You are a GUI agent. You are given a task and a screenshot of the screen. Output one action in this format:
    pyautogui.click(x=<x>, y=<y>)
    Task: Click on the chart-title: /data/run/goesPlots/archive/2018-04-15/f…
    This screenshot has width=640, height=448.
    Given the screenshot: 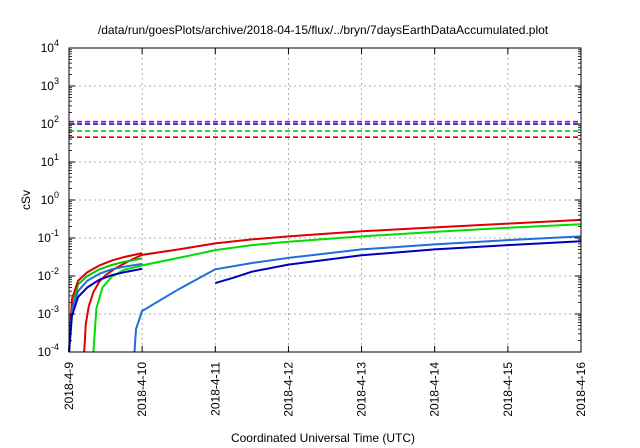 What is the action you would take?
    pyautogui.click(x=323, y=30)
    